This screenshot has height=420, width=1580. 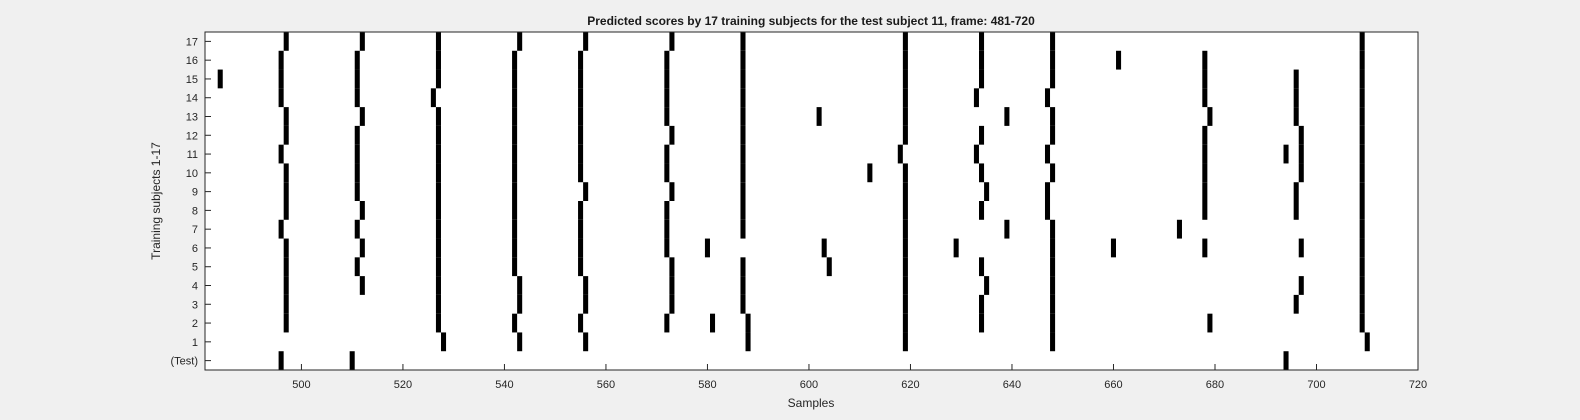 I want to click on x-tick-label: 600, so click(x=809, y=385).